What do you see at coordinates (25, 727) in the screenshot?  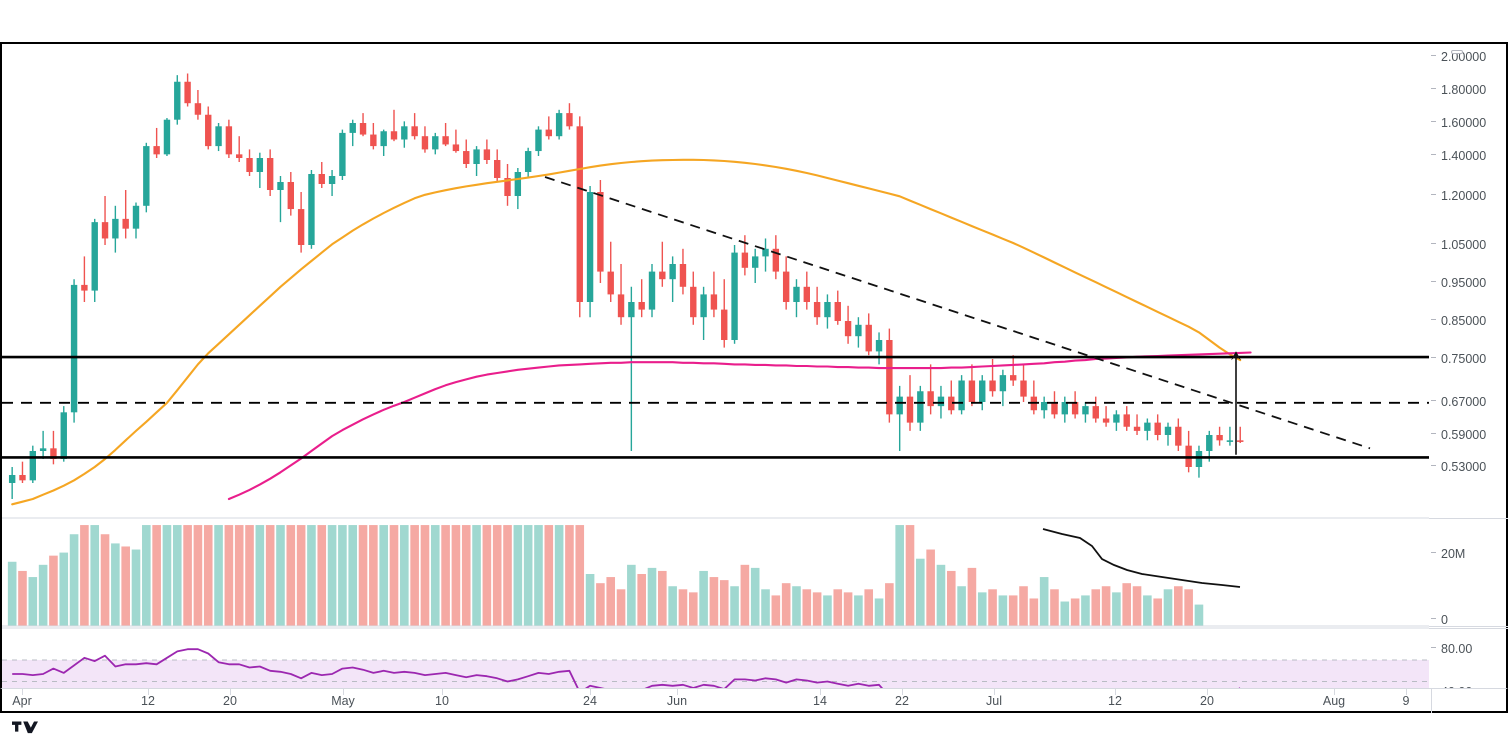 I see `tradingview-mark-icon` at bounding box center [25, 727].